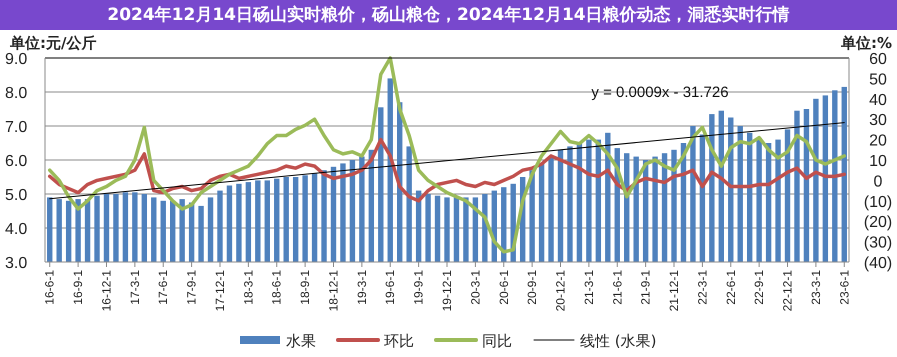 The height and width of the screenshot is (357, 897). What do you see at coordinates (16, 229) in the screenshot?
I see `y-tick-label: 4.0` at bounding box center [16, 229].